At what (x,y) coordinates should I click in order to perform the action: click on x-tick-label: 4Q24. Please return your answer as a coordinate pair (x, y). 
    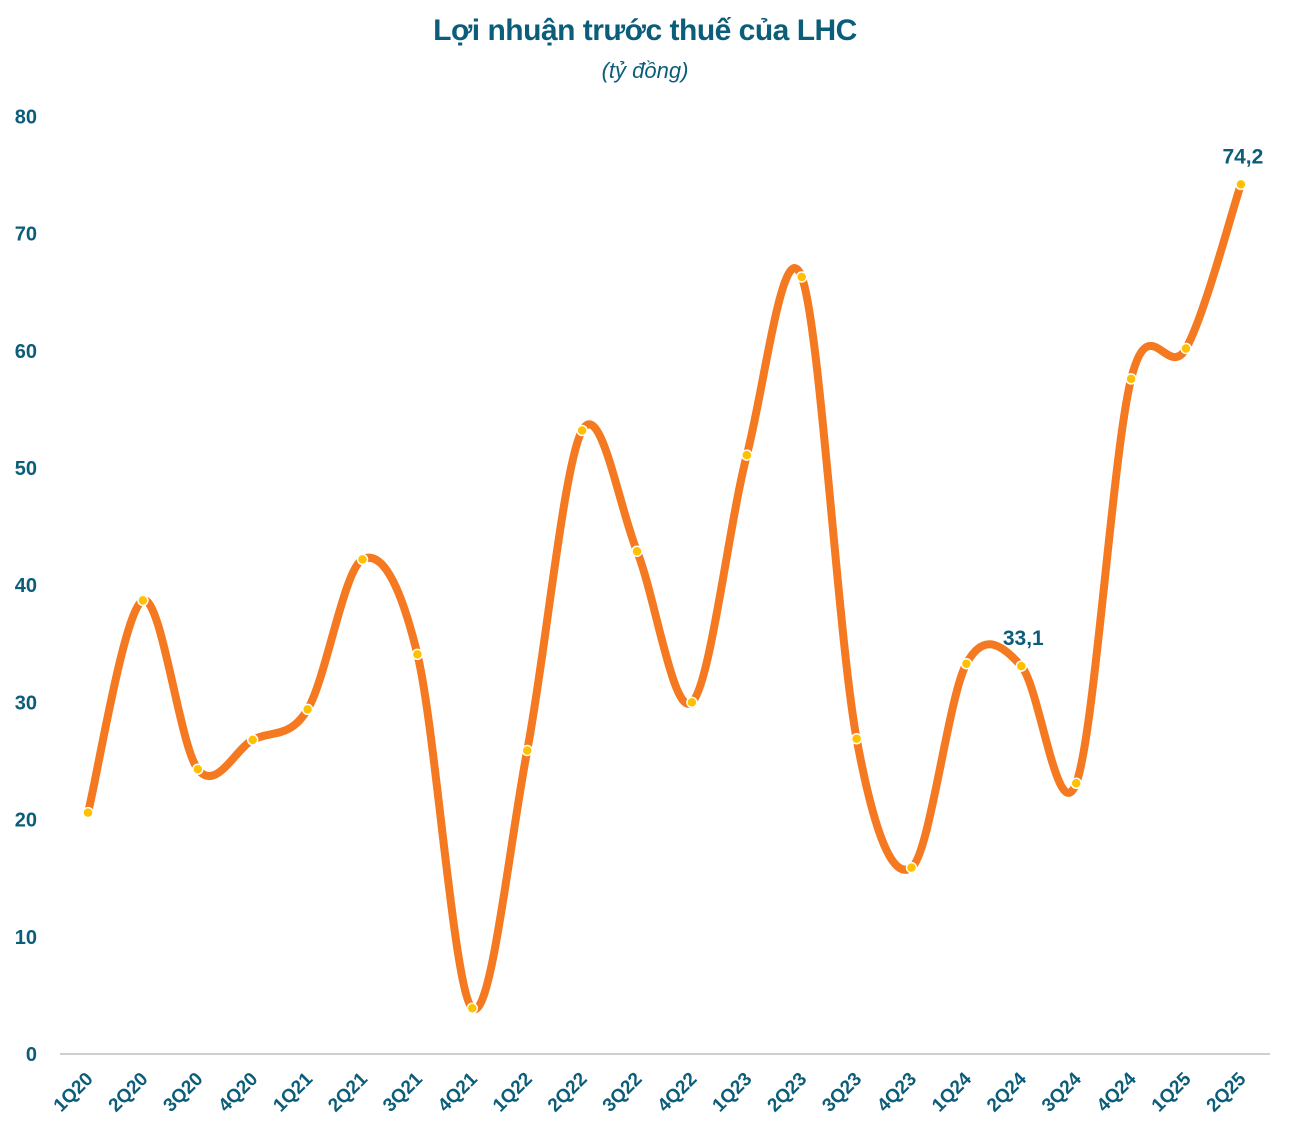
    Looking at the image, I should click on (1117, 1092).